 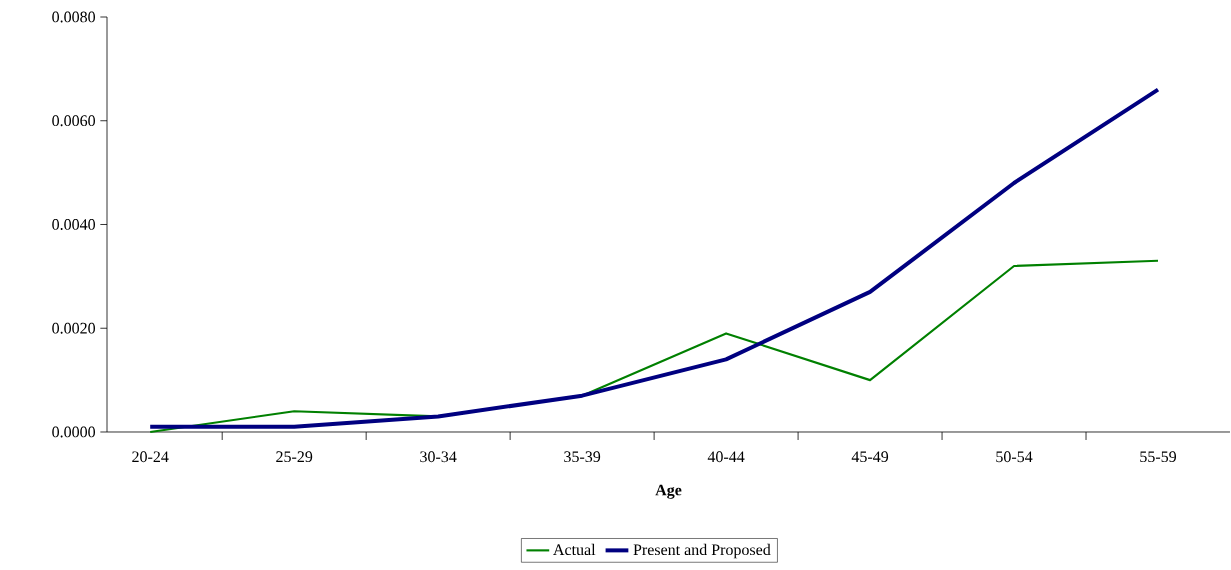 What do you see at coordinates (870, 457) in the screenshot?
I see `x-tick-label: 45-49` at bounding box center [870, 457].